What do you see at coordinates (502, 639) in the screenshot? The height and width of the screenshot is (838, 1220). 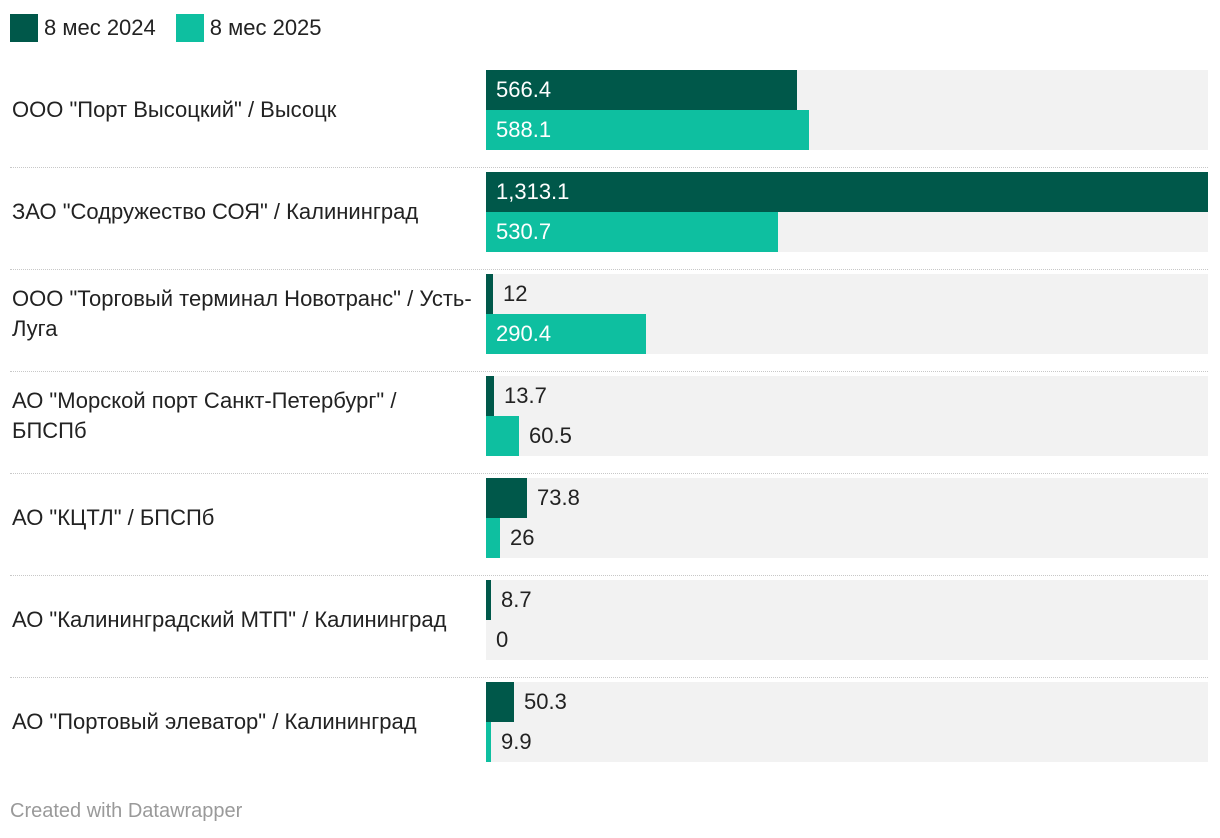 I see `bar-value-label: 0` at bounding box center [502, 639].